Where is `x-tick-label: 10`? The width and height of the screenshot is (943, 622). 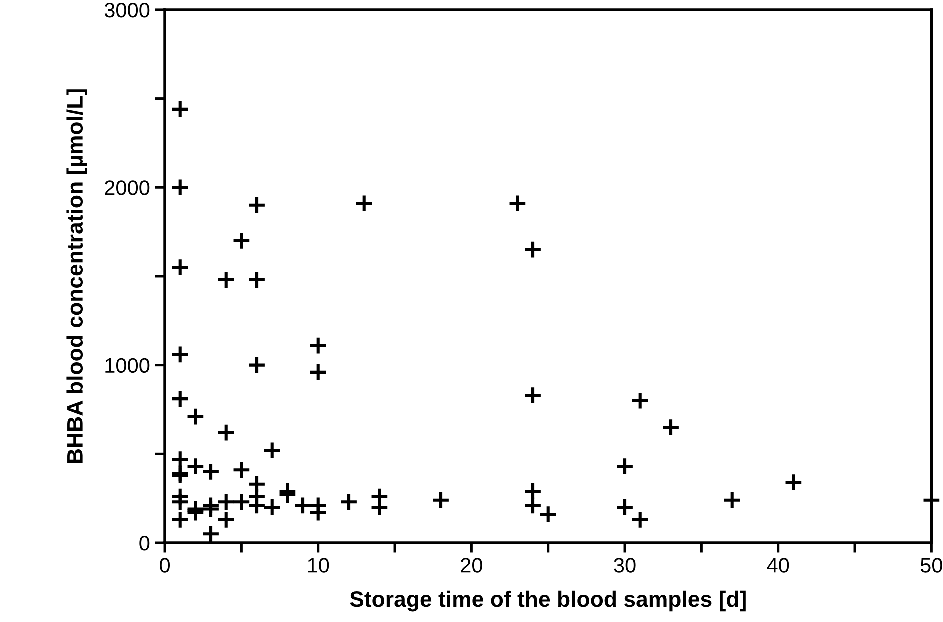
x-tick-label: 10 is located at coordinates (319, 565).